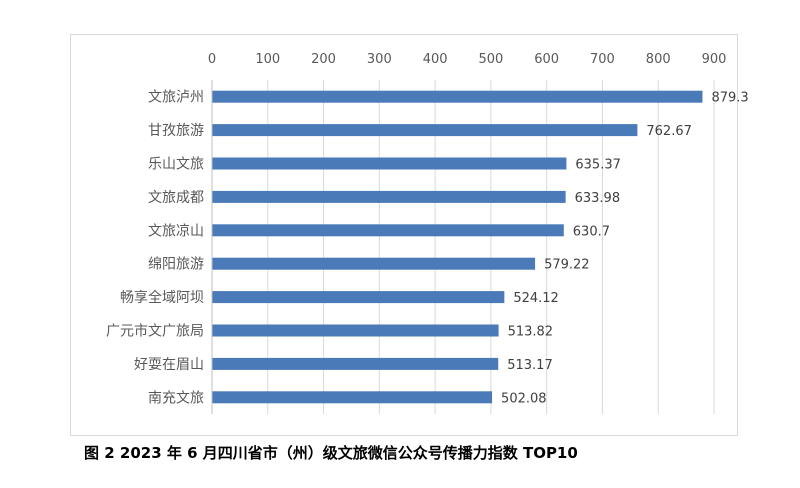  Describe the element at coordinates (169, 365) in the screenshot. I see `category-label: 好耍在眉山` at that location.